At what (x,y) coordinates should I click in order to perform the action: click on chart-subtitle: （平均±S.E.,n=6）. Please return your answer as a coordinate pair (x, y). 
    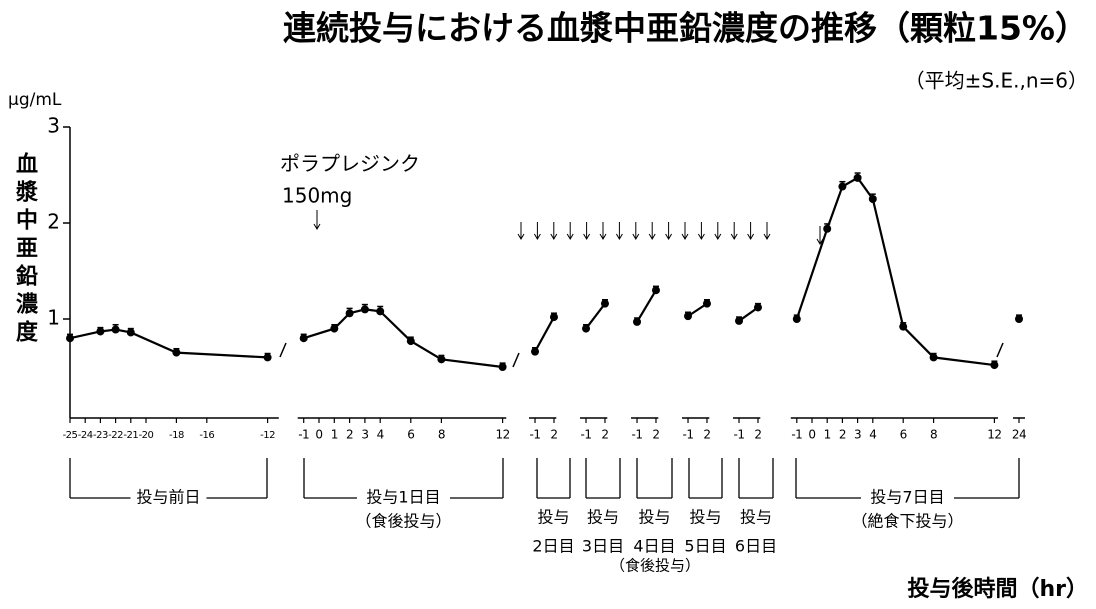
    Looking at the image, I should click on (996, 81).